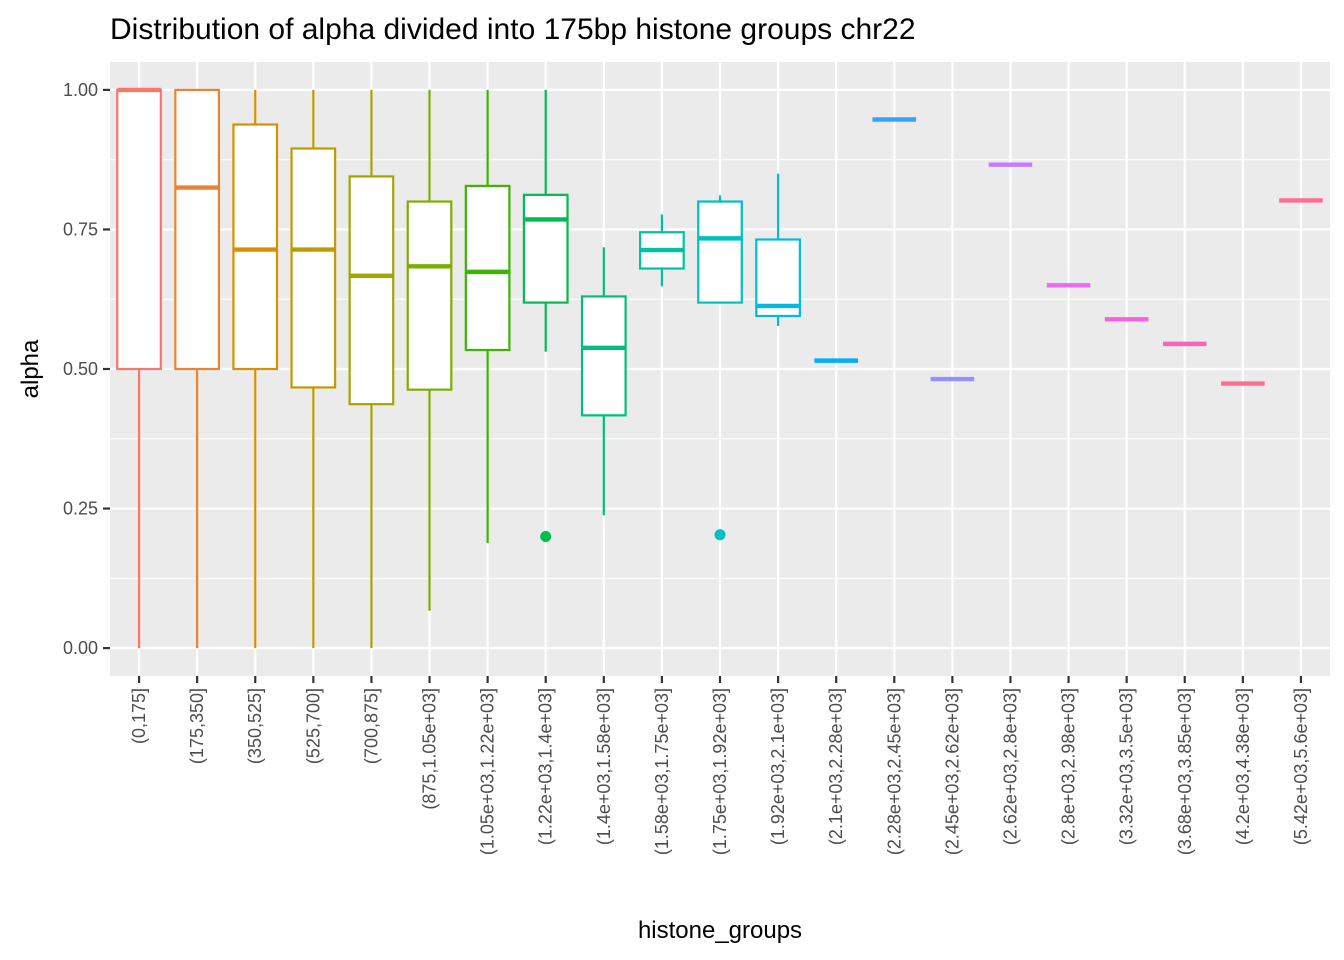  I want to click on x-tick-label: (3.32e+03,3.5e+03], so click(1127, 766).